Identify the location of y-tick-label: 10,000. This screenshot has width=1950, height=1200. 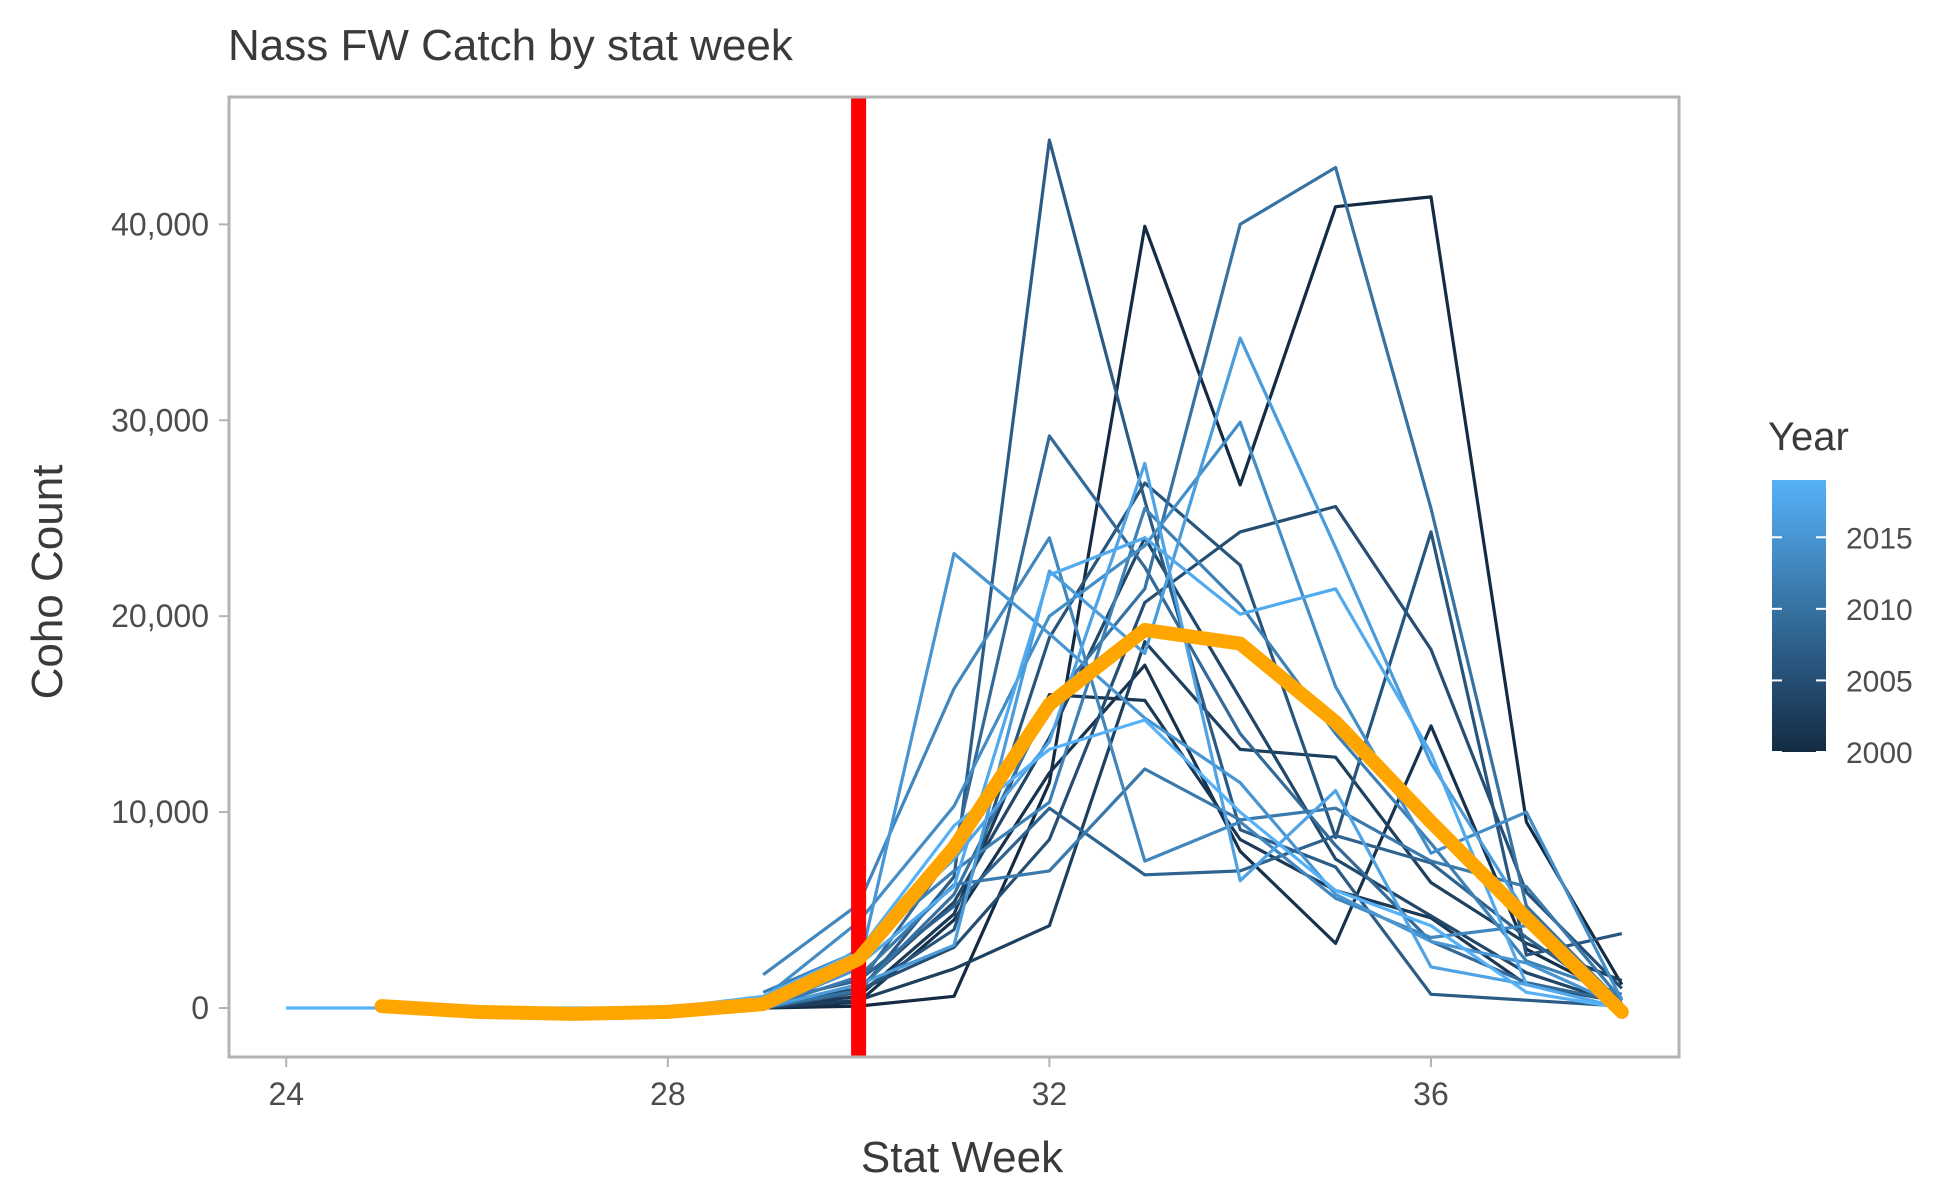
(160, 812).